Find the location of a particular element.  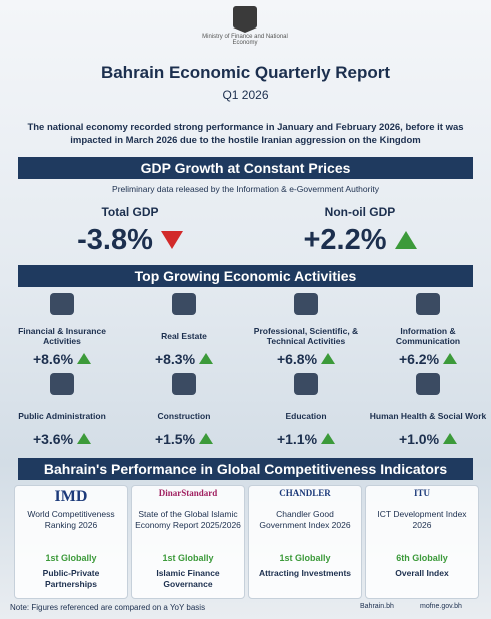

activity-value: +6.8% is located at coordinates (306, 359).